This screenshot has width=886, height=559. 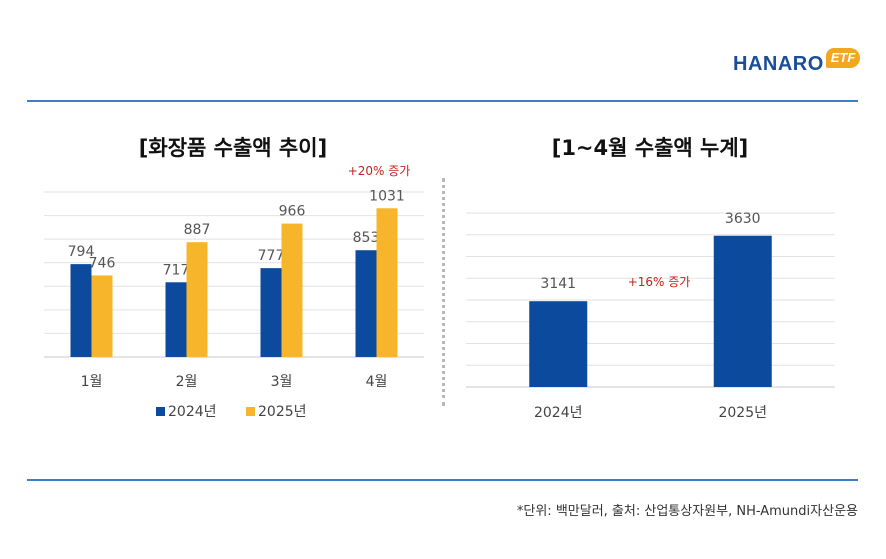 I want to click on top-rule, so click(x=442, y=101).